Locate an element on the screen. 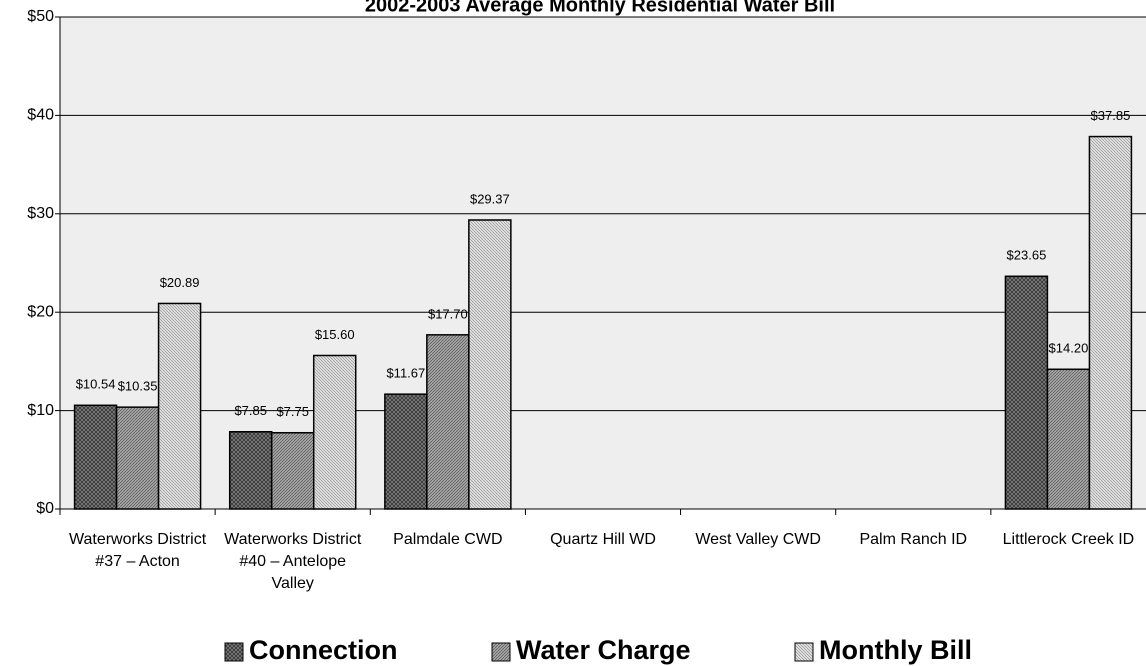  legend-label: Water Charge is located at coordinates (603, 650).